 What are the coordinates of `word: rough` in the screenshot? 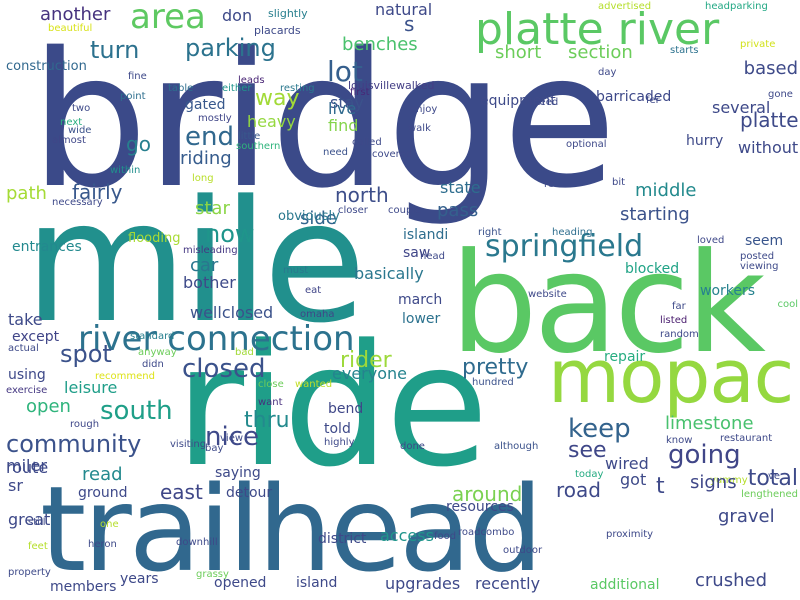 It's located at (85, 424).